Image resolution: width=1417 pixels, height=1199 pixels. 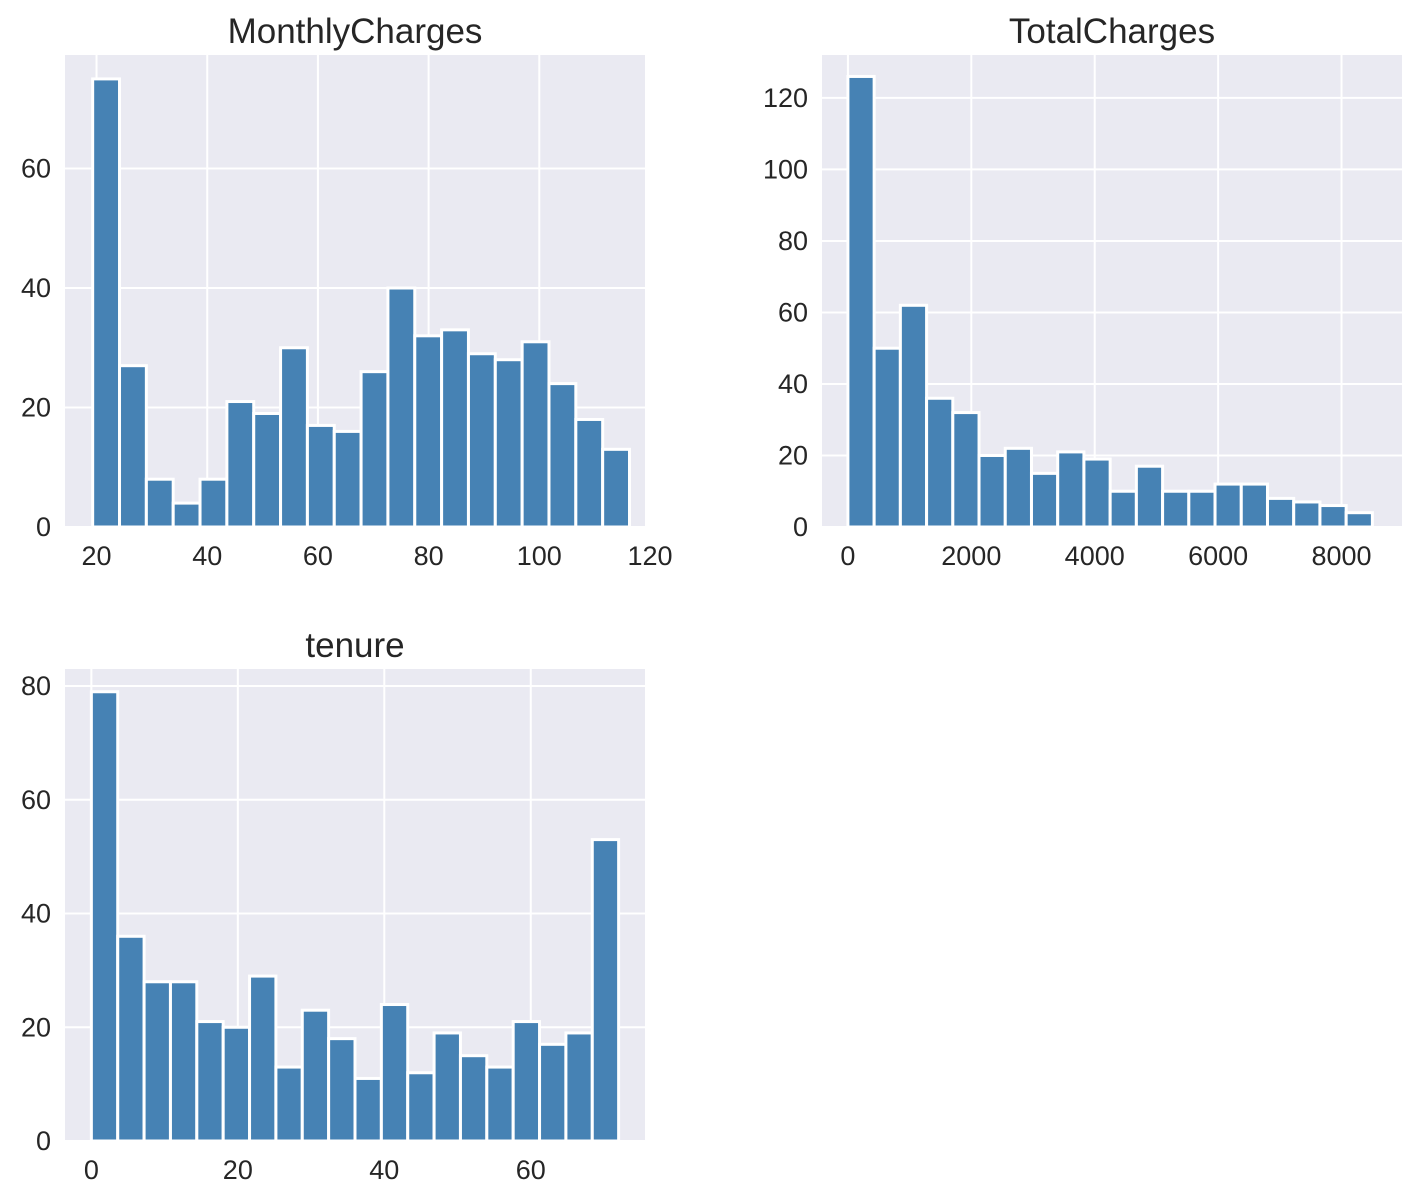 I want to click on y-tick-label: 100, so click(x=785, y=169).